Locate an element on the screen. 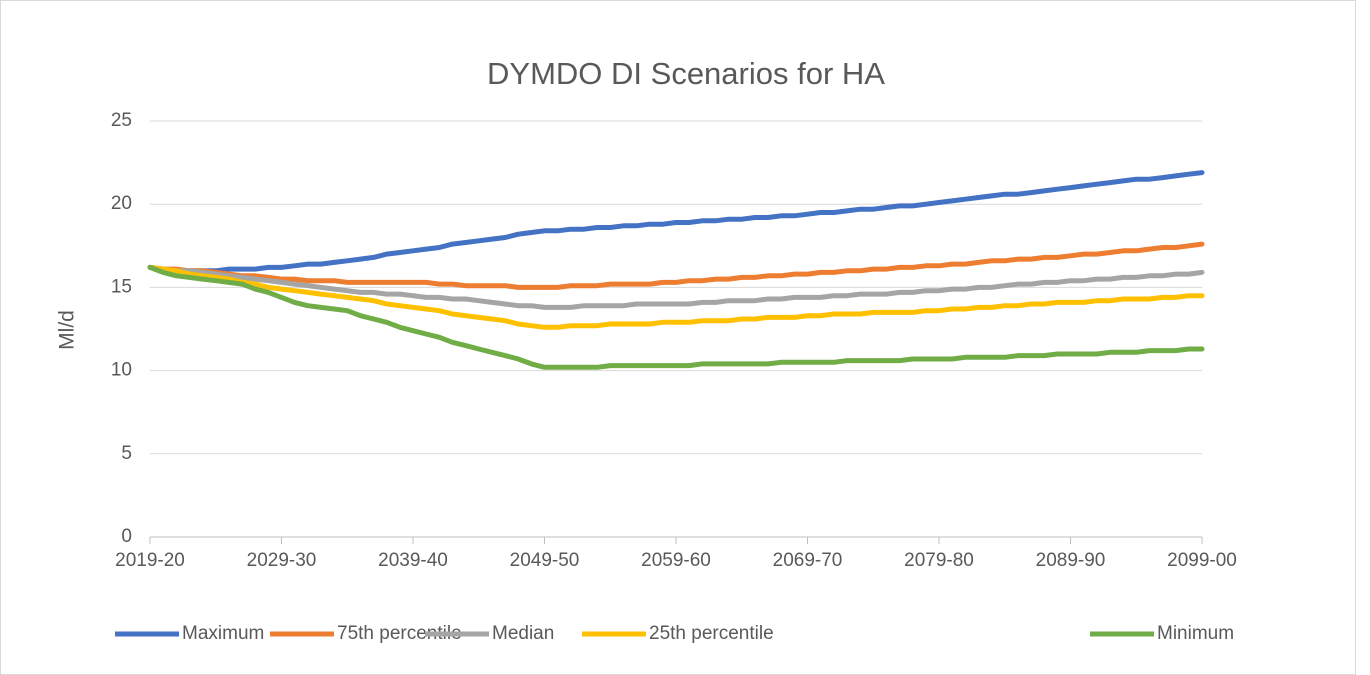  legend-label: Maximum is located at coordinates (223, 633).